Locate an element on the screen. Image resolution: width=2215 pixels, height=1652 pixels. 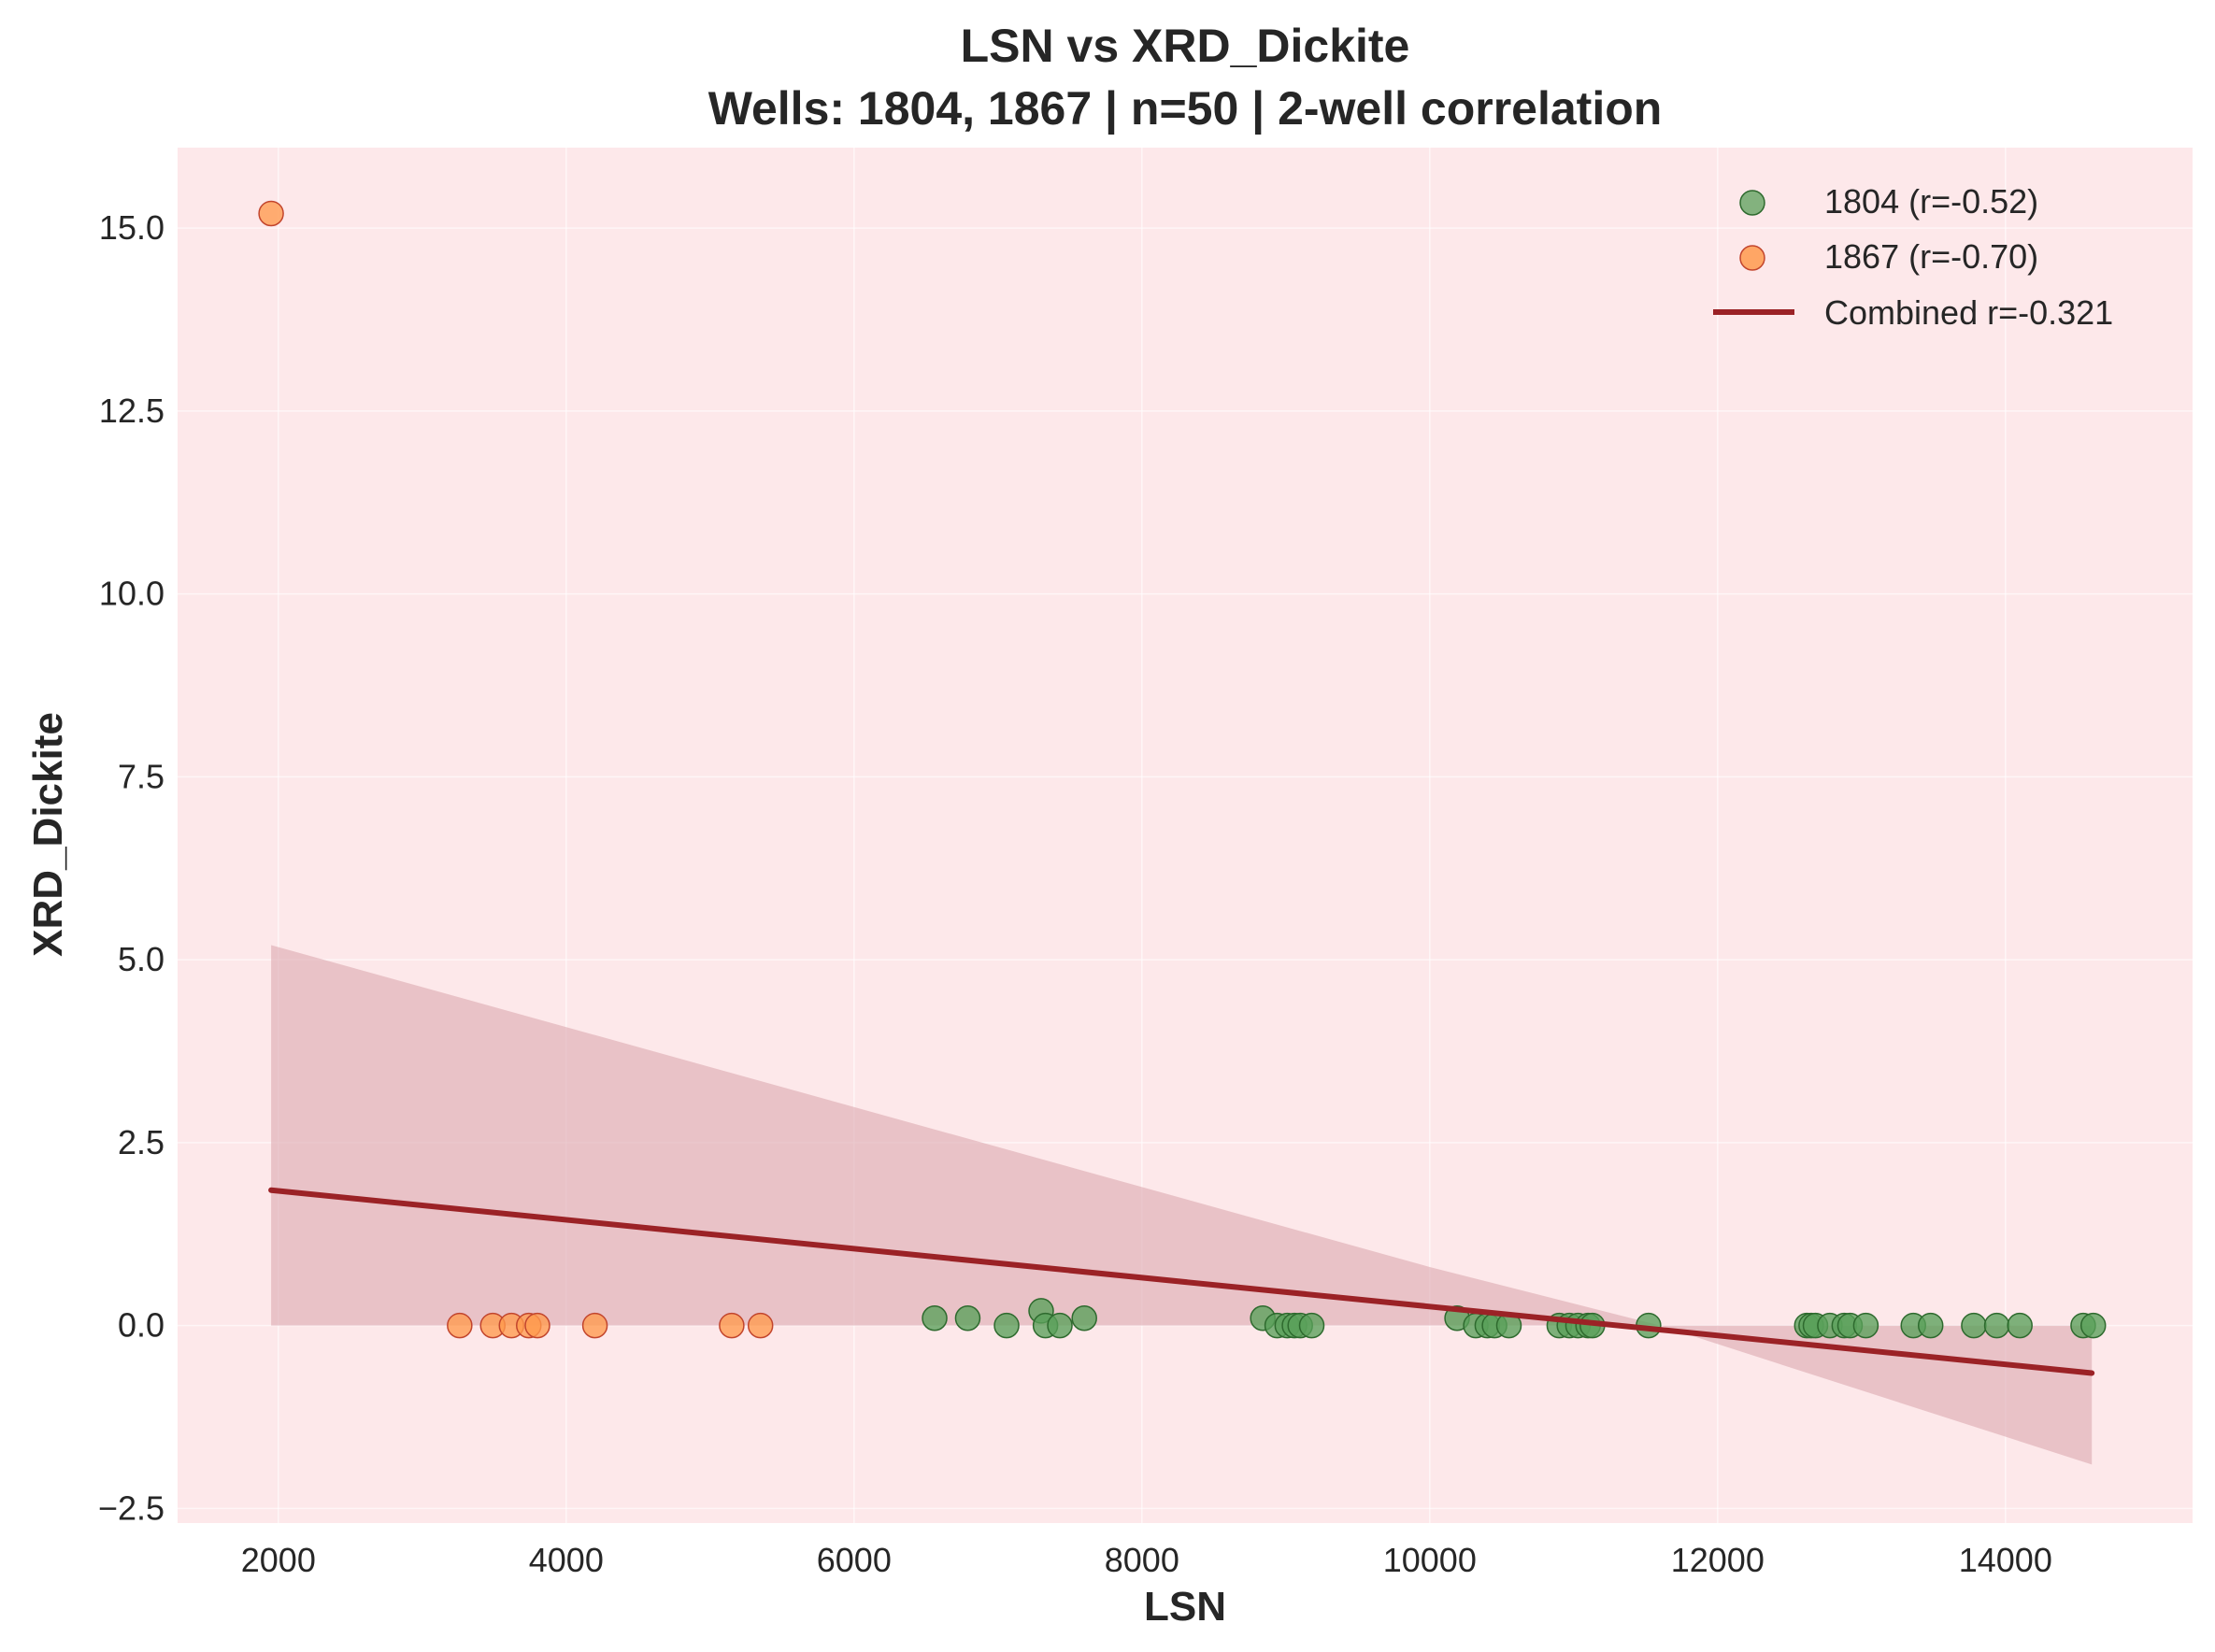
y-tick-label: 15.0 is located at coordinates (131, 228).